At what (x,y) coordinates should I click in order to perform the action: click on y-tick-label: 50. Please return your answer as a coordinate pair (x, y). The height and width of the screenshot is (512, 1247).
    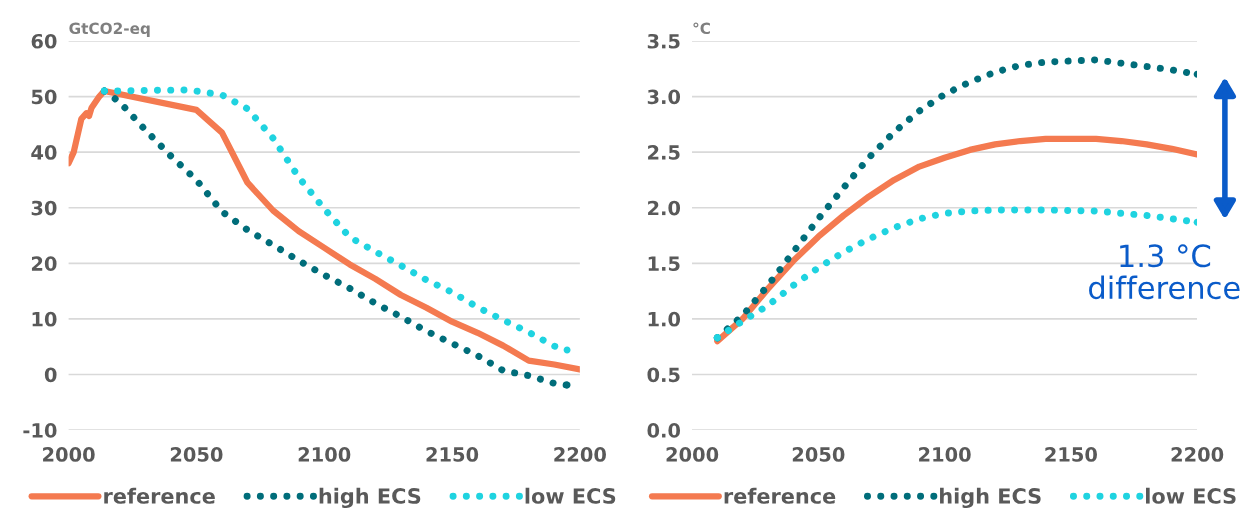
    Looking at the image, I should click on (44, 97).